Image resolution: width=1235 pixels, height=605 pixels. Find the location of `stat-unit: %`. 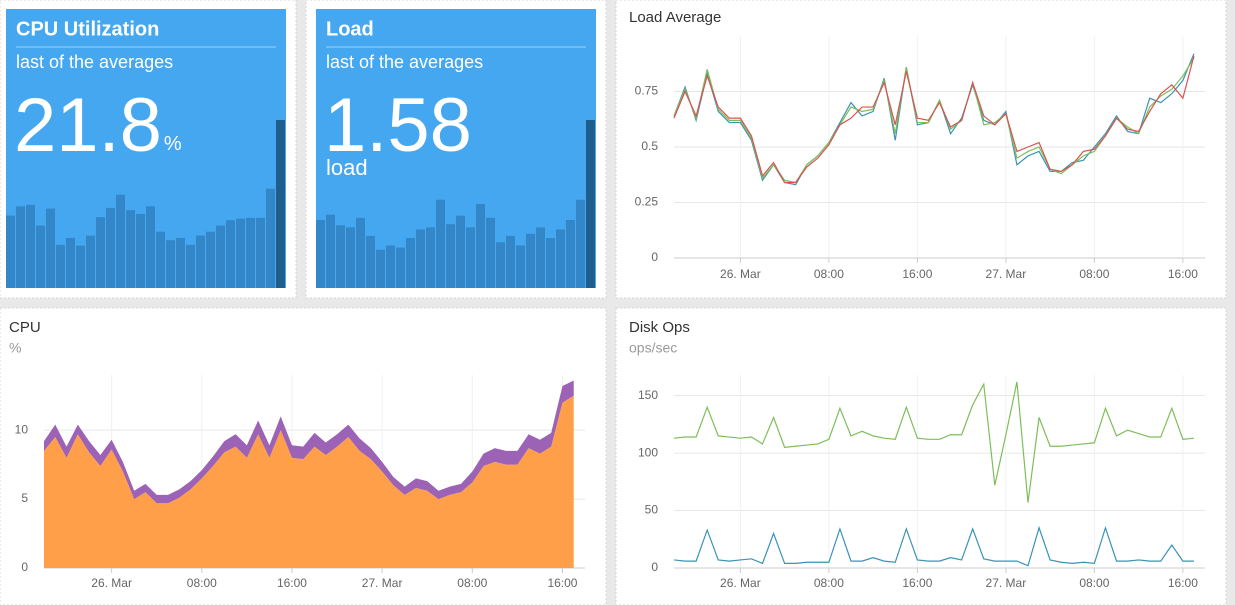

stat-unit: % is located at coordinates (173, 144).